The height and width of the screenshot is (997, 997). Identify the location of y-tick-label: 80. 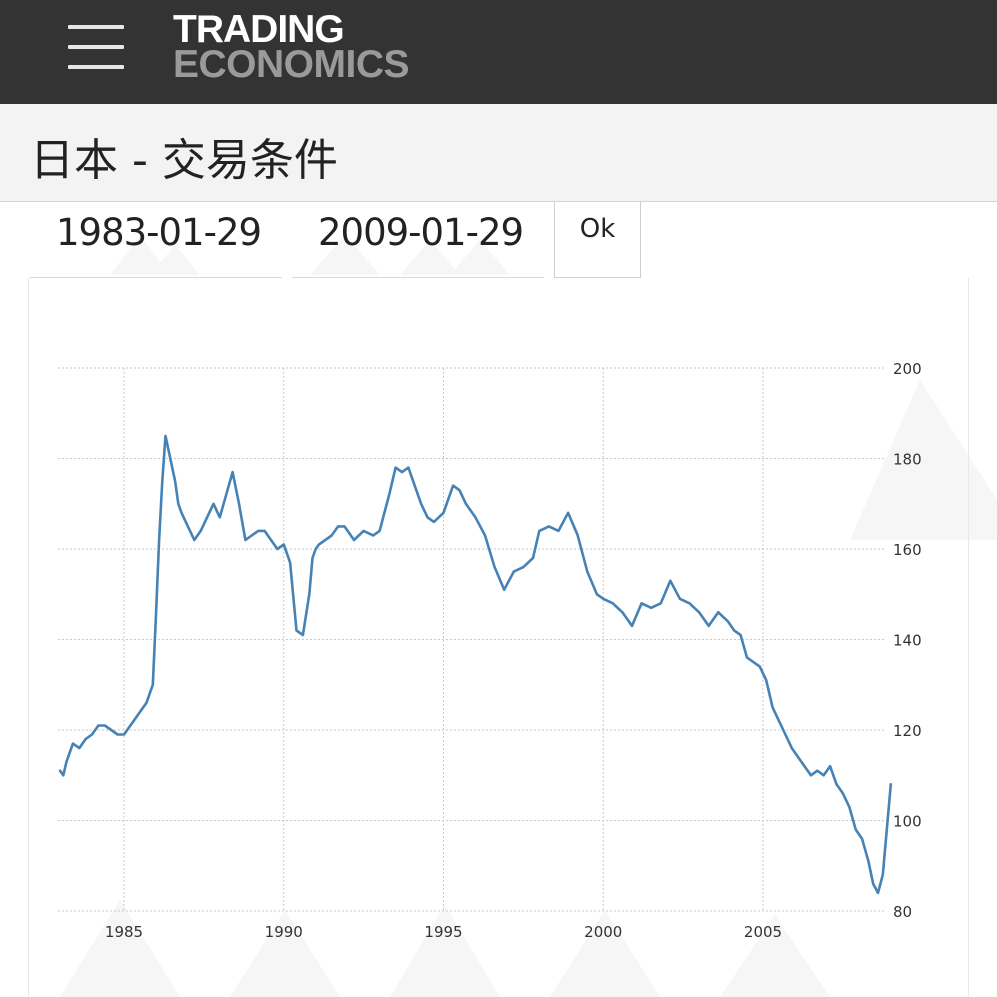
(902, 912).